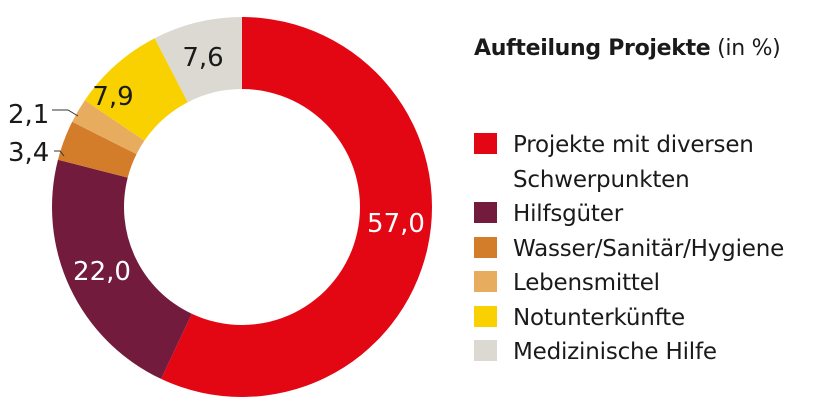 This screenshot has height=420, width=840. What do you see at coordinates (592, 48) in the screenshot?
I see `chart-title-main: Aufteilung Projekte` at bounding box center [592, 48].